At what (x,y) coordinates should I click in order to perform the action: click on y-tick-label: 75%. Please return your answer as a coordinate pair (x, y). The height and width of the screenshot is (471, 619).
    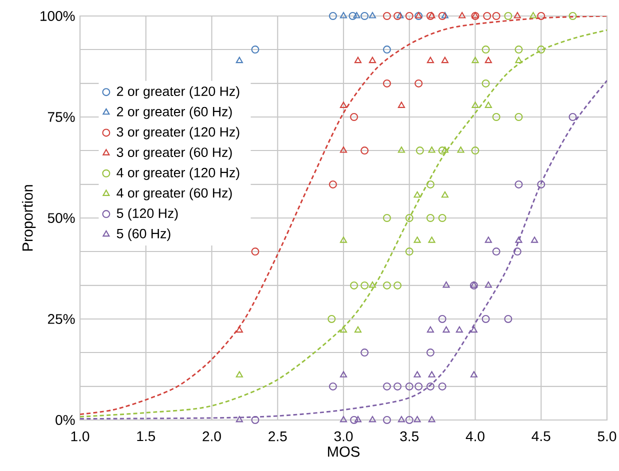
    Looking at the image, I should click on (61, 117).